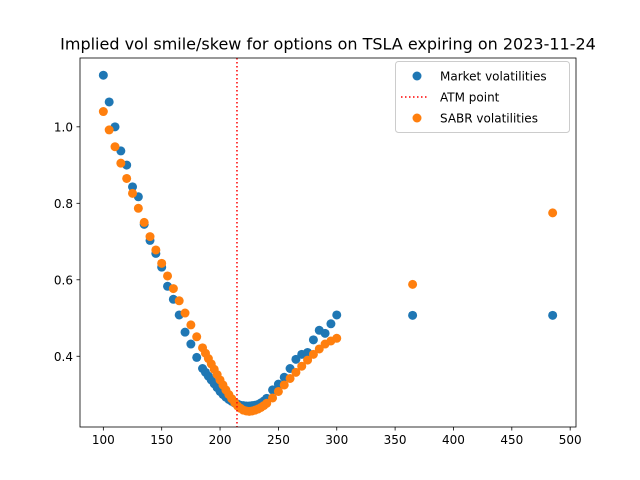 The width and height of the screenshot is (640, 480). I want to click on y-tick-label: 0.8, so click(63, 204).